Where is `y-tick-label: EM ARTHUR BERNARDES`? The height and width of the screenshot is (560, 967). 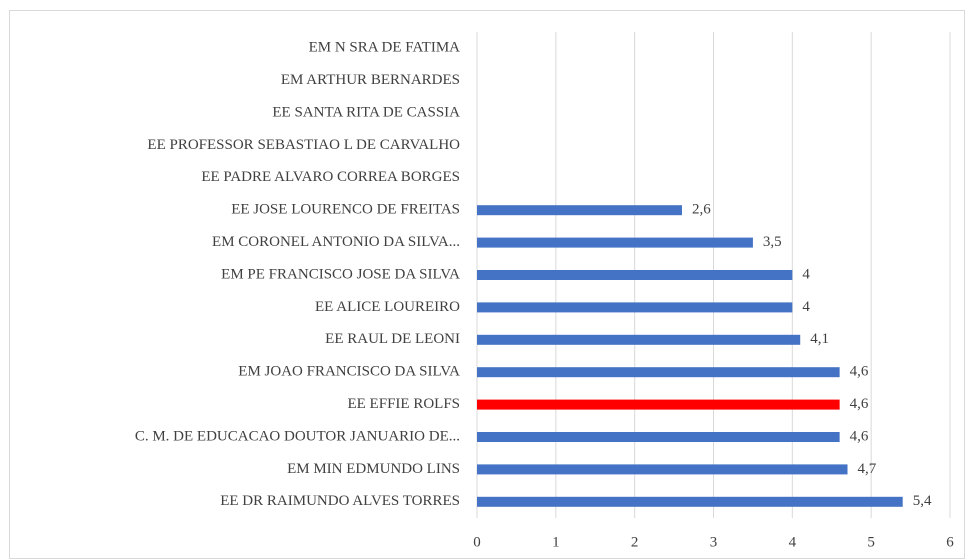
y-tick-label: EM ARTHUR BERNARDES is located at coordinates (370, 80).